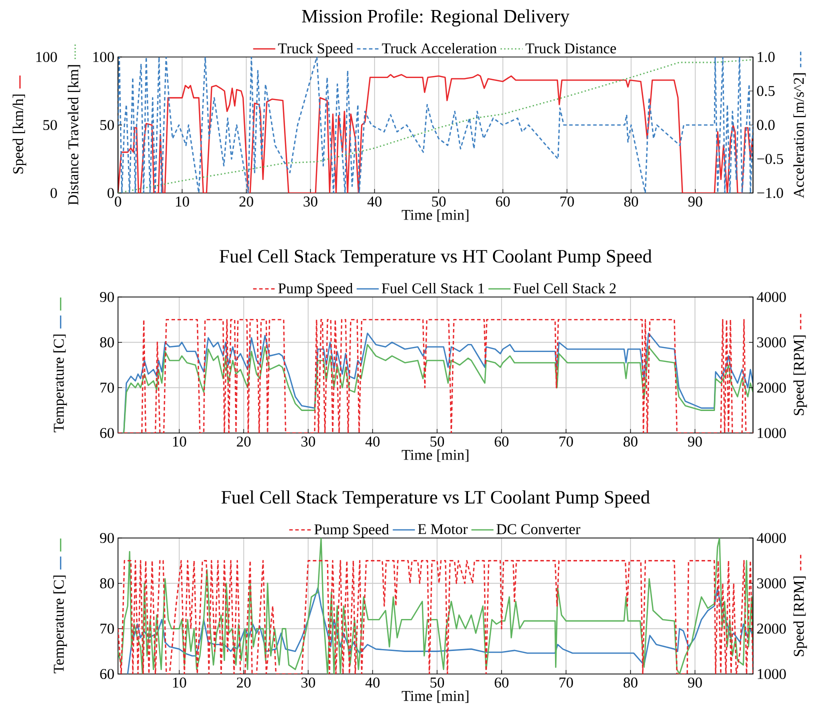 This screenshot has height=722, width=839. Describe the element at coordinates (103, 57) in the screenshot. I see `y-tick-label: 100` at that location.